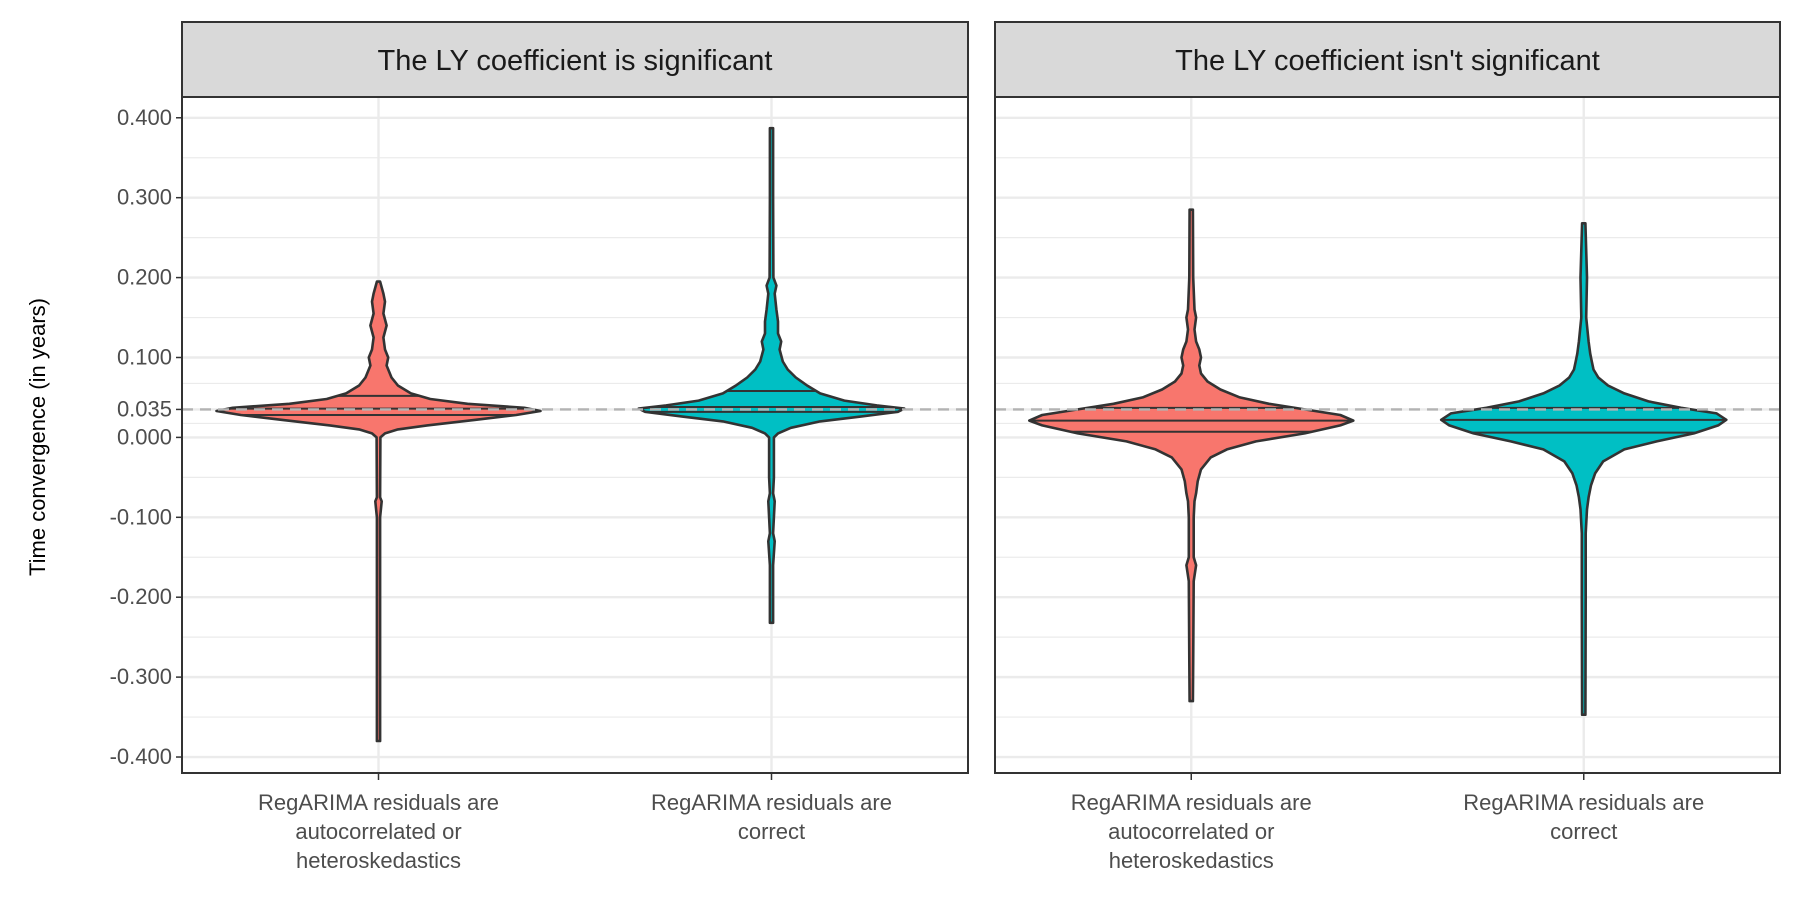 The width and height of the screenshot is (1800, 900). Describe the element at coordinates (144, 117) in the screenshot. I see `y-tick-label: 0.400` at that location.